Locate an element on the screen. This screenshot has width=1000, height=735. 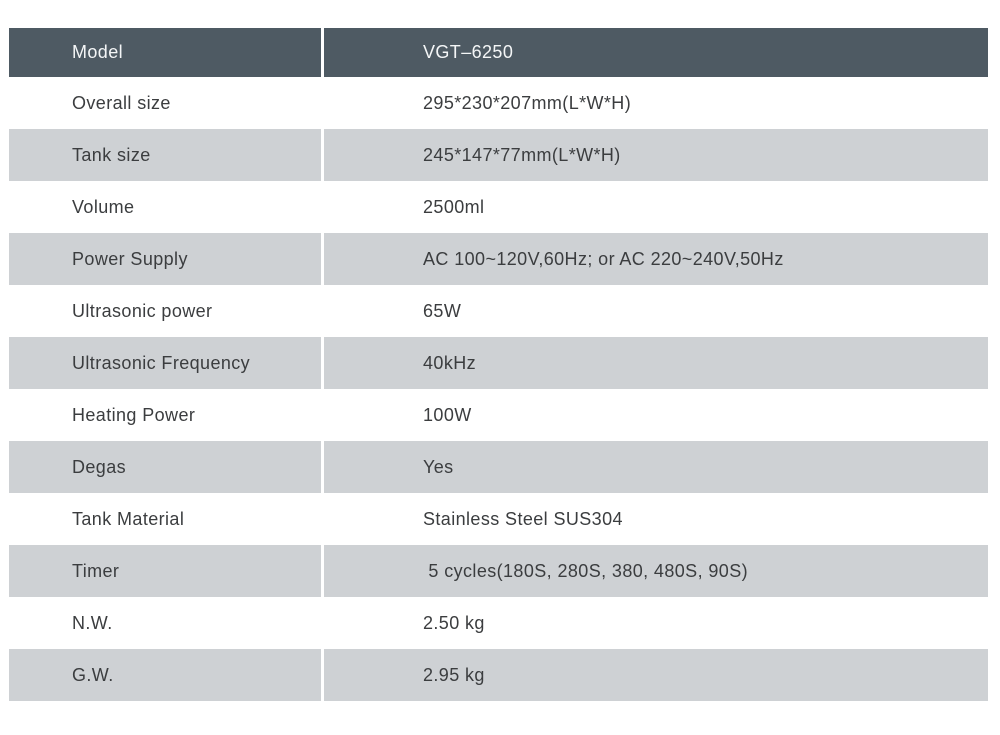
table-row: Volume 2500ml is located at coordinates (498, 207).